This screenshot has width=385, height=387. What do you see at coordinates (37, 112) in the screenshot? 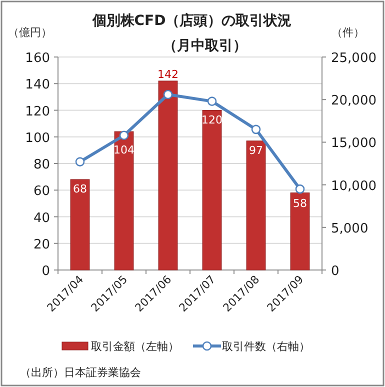
I see `y-tick-label: 120` at bounding box center [37, 112].